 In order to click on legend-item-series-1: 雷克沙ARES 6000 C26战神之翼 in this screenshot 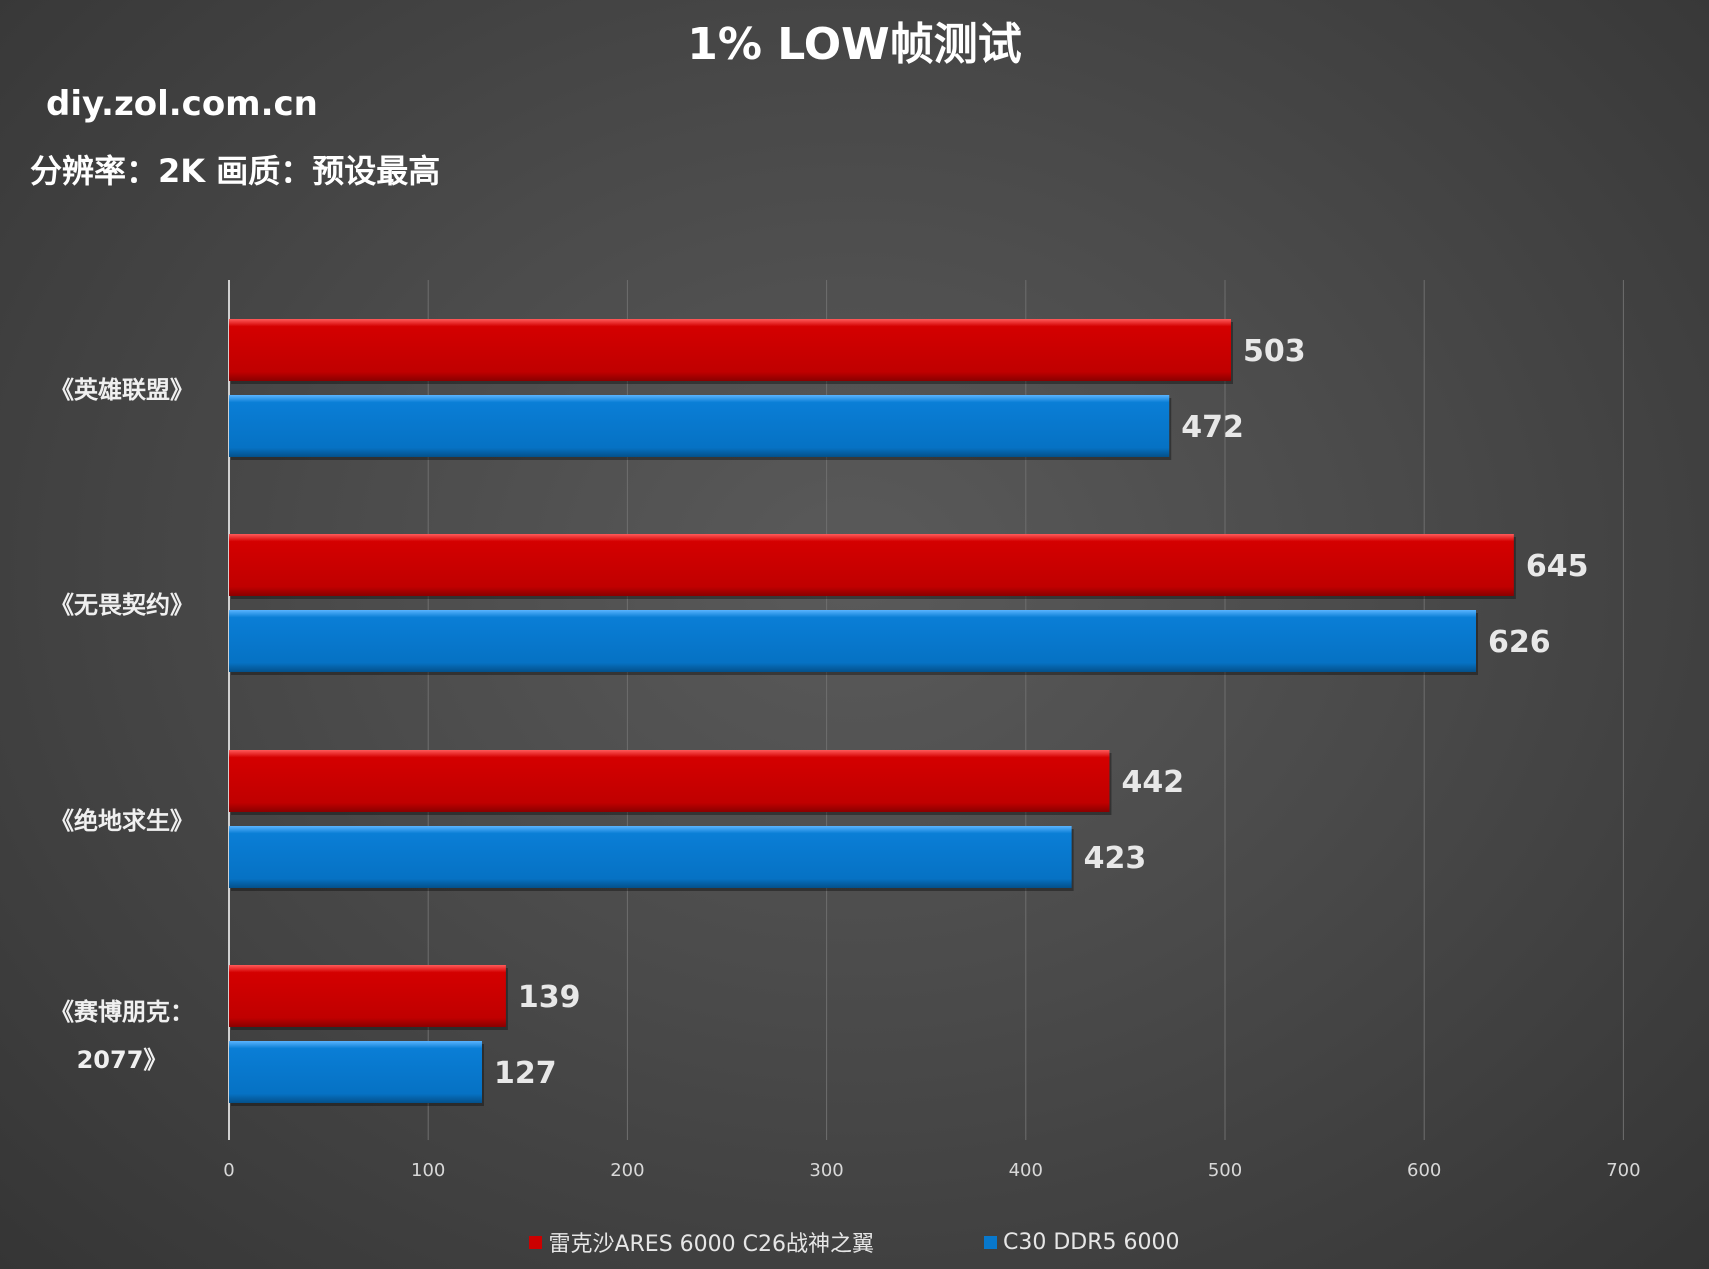, I will do `click(701, 1242)`.